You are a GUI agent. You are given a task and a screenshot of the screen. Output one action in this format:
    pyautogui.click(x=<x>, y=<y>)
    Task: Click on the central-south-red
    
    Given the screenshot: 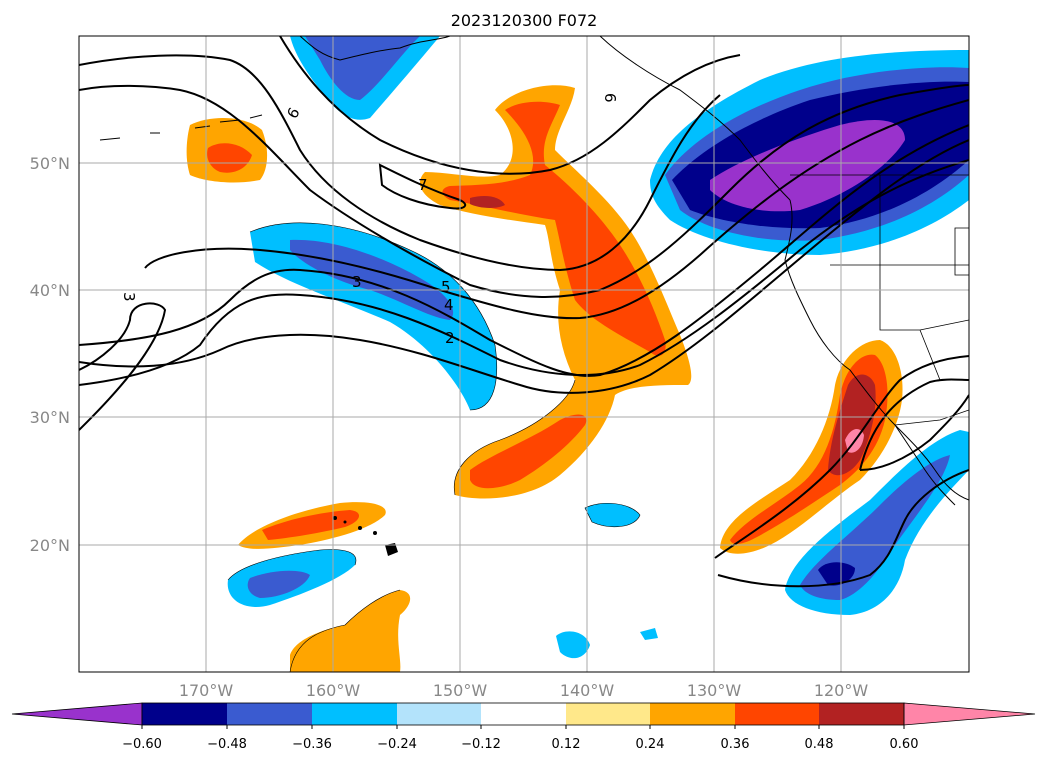 What is the action you would take?
    pyautogui.click(x=528, y=451)
    